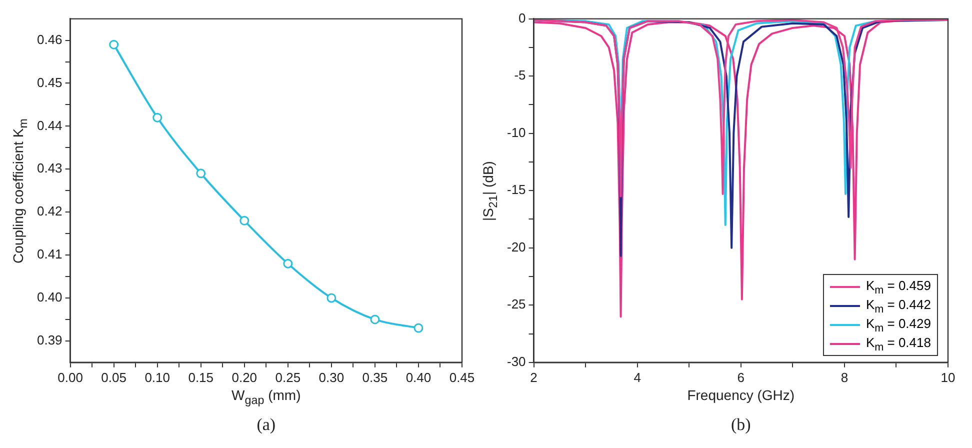 The image size is (972, 448). I want to click on y-tick-label: 0, so click(522, 18).